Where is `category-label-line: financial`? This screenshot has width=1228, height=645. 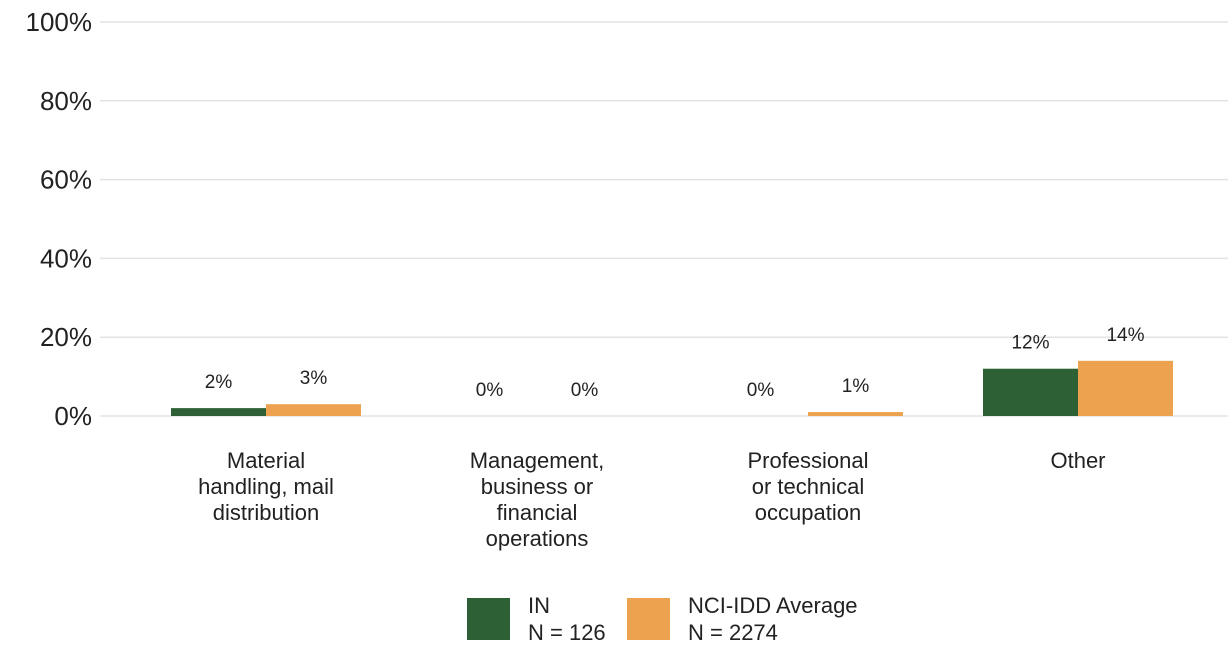 category-label-line: financial is located at coordinates (537, 512).